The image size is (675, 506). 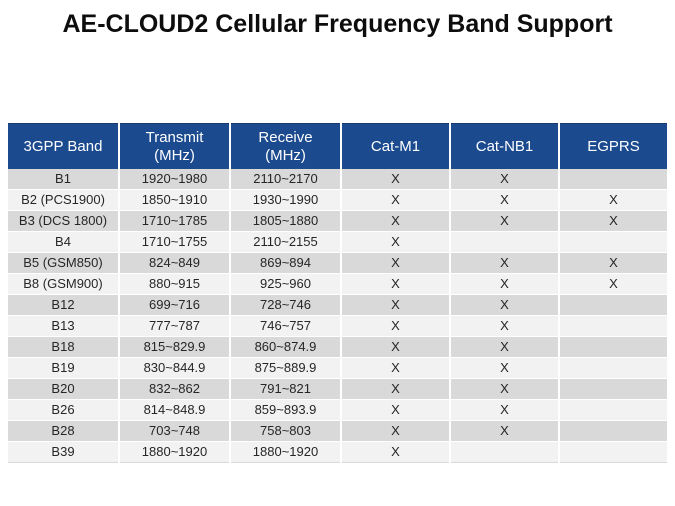 I want to click on column-header-cat-nb1: Cat-NB1, so click(x=505, y=146).